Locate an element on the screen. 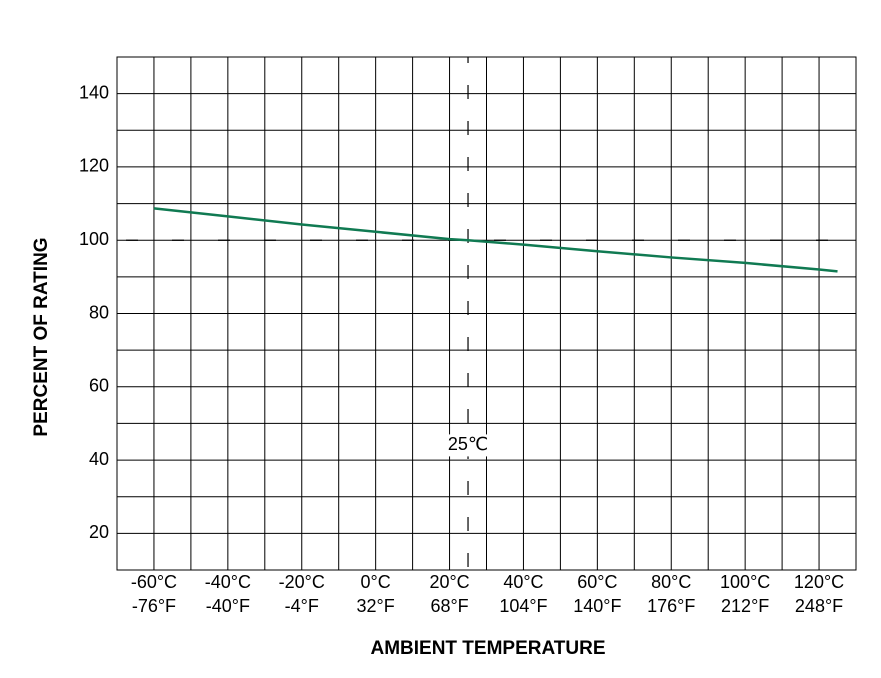 This screenshot has width=881, height=678. y-axis-title: PERCENT OF RATING is located at coordinates (41, 336).